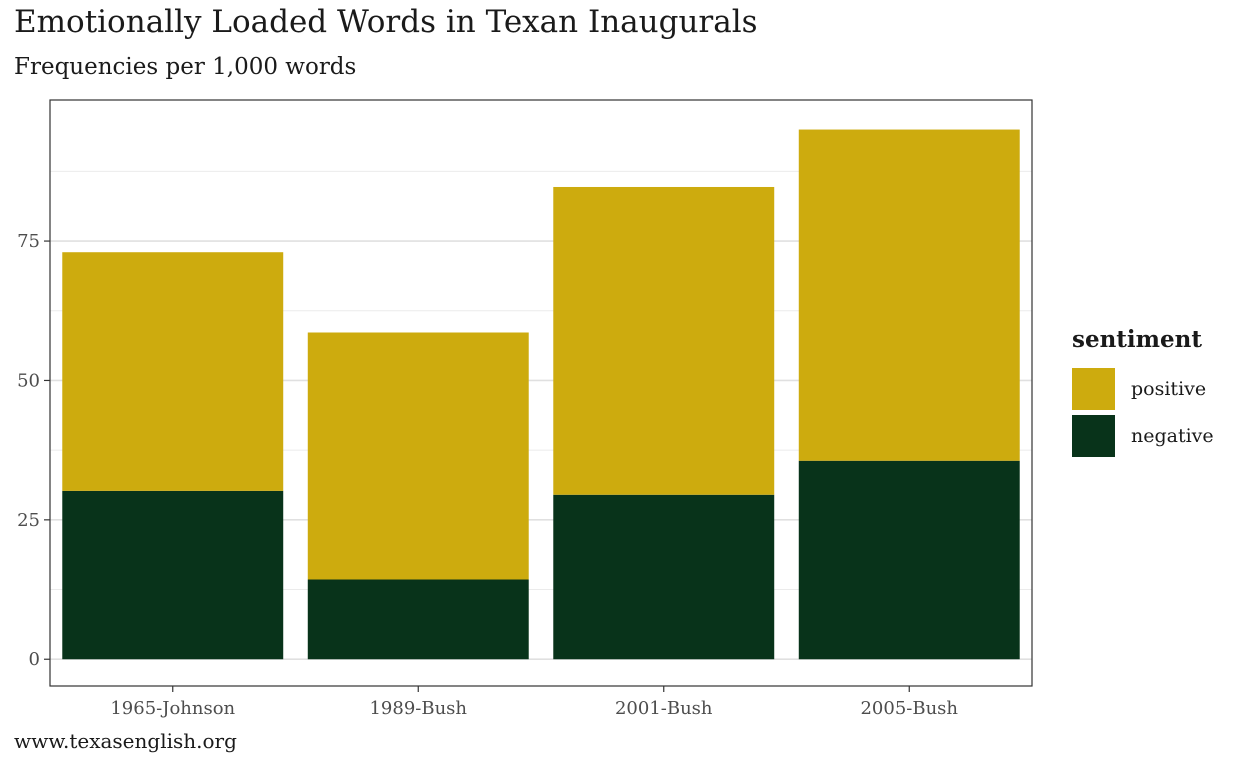 Image resolution: width=1248 pixels, height=768 pixels. Describe the element at coordinates (418, 456) in the screenshot. I see `bar-positive-1989-bush` at that location.